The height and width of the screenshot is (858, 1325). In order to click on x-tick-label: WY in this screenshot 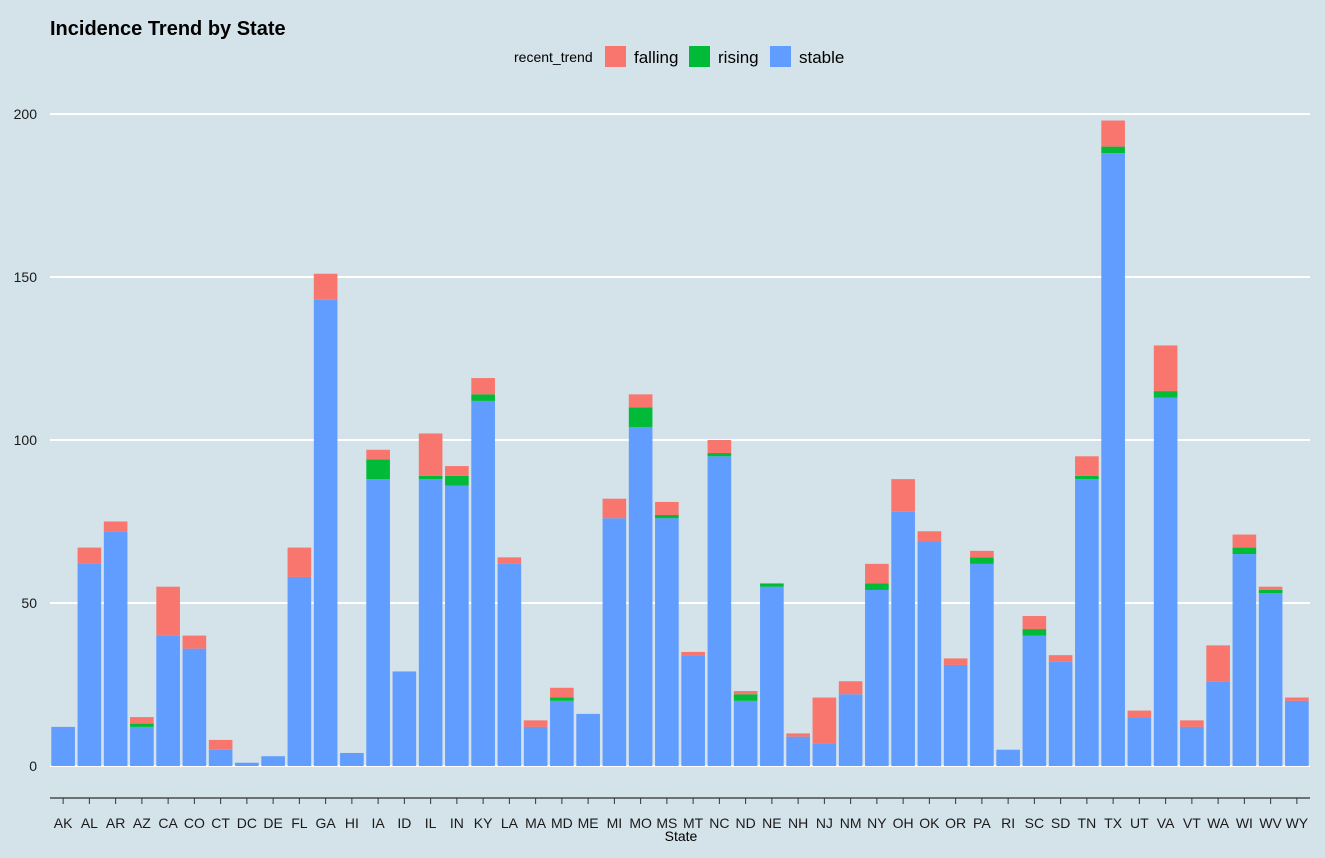, I will do `click(1297, 823)`.